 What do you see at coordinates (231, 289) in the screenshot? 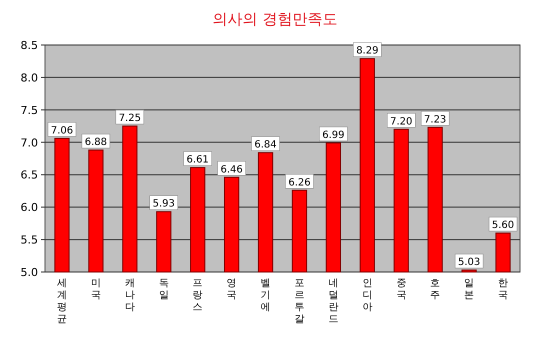
I see `x-tick-label: 영국` at bounding box center [231, 289].